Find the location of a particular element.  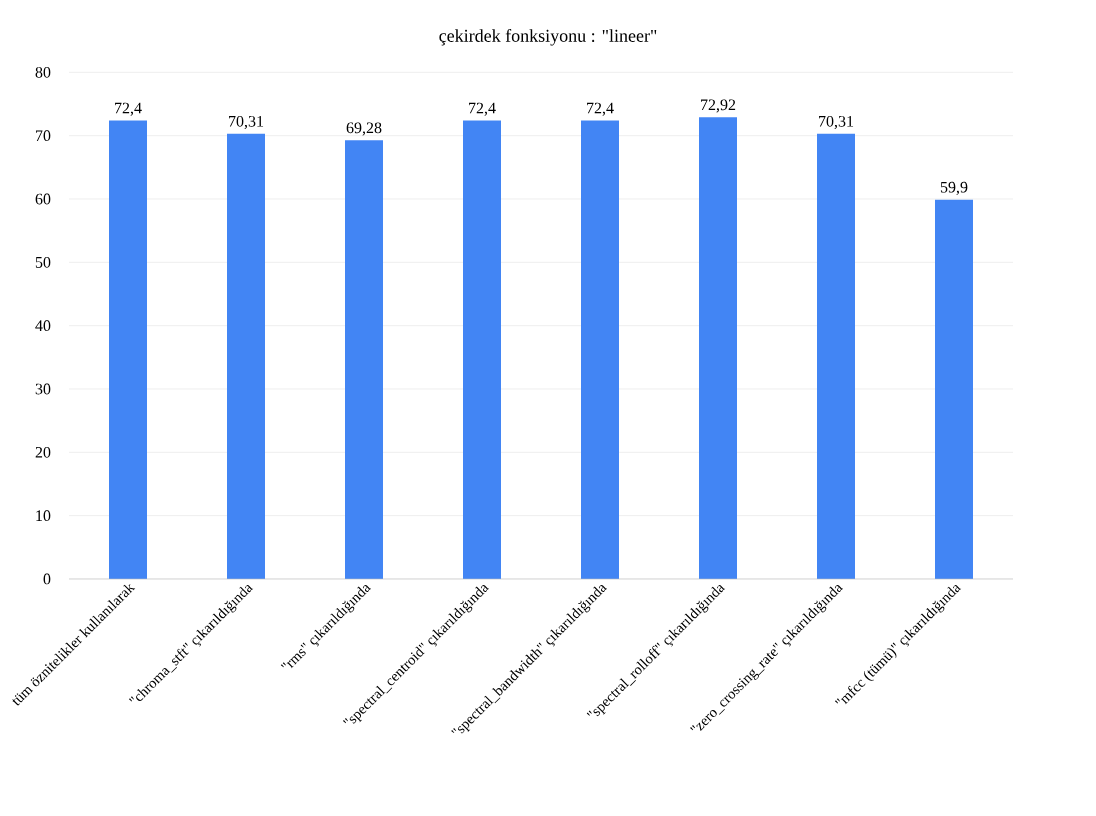

y-tick-label: 10 is located at coordinates (43, 516).